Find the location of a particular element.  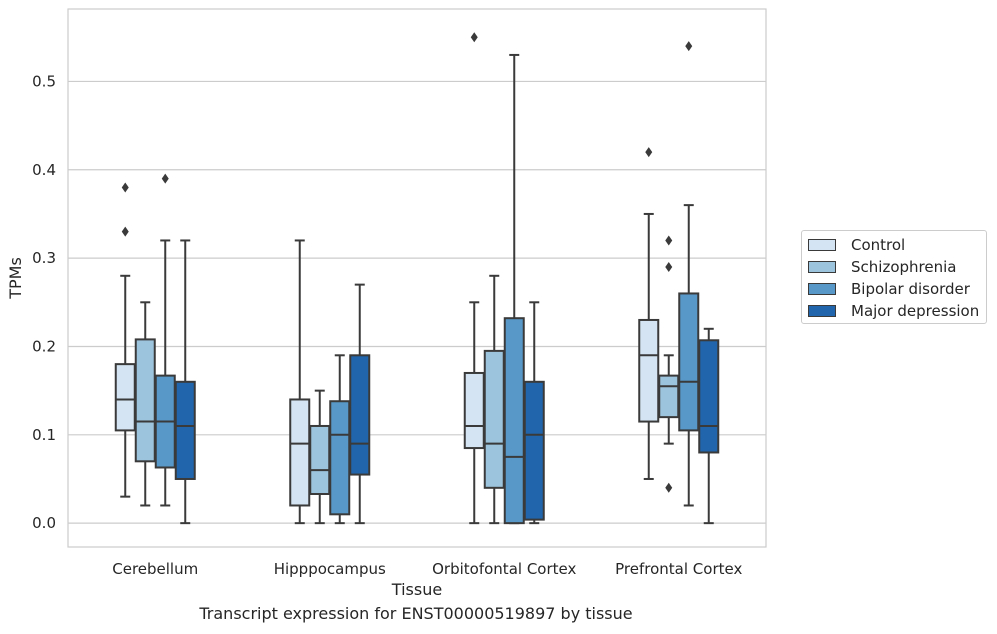

box-schizophrenia-prefrontal-cortex is located at coordinates (669, 364).